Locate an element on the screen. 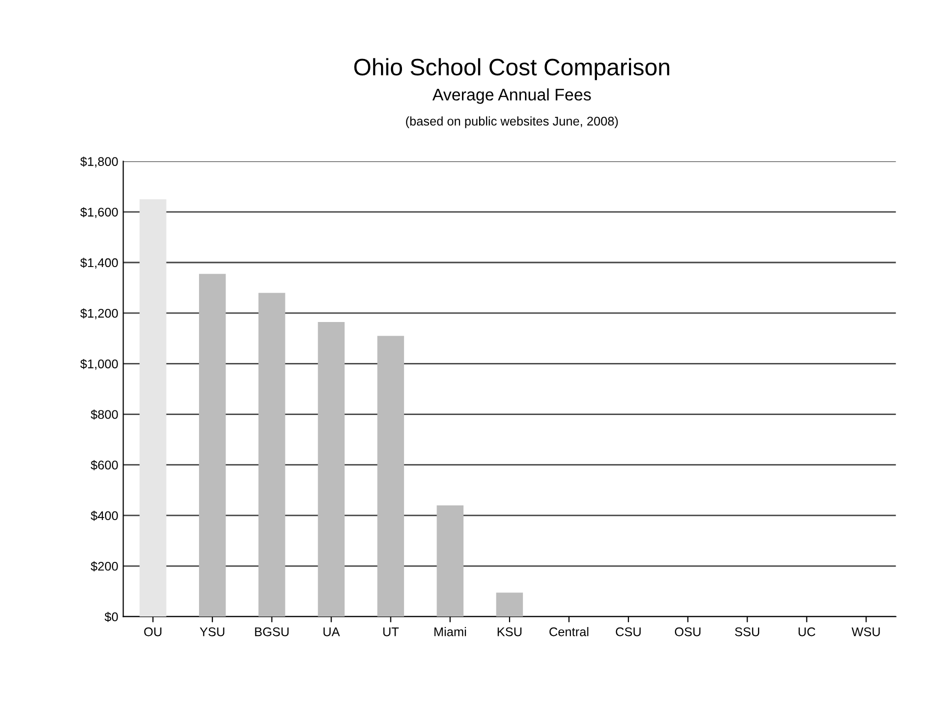 The image size is (948, 717). x-tick-label: OU is located at coordinates (153, 631).